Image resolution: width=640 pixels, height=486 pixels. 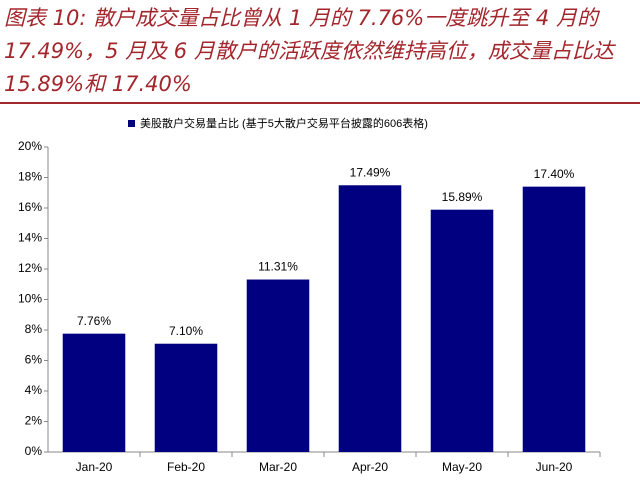 I want to click on value-label: 7.76%, so click(x=94, y=321).